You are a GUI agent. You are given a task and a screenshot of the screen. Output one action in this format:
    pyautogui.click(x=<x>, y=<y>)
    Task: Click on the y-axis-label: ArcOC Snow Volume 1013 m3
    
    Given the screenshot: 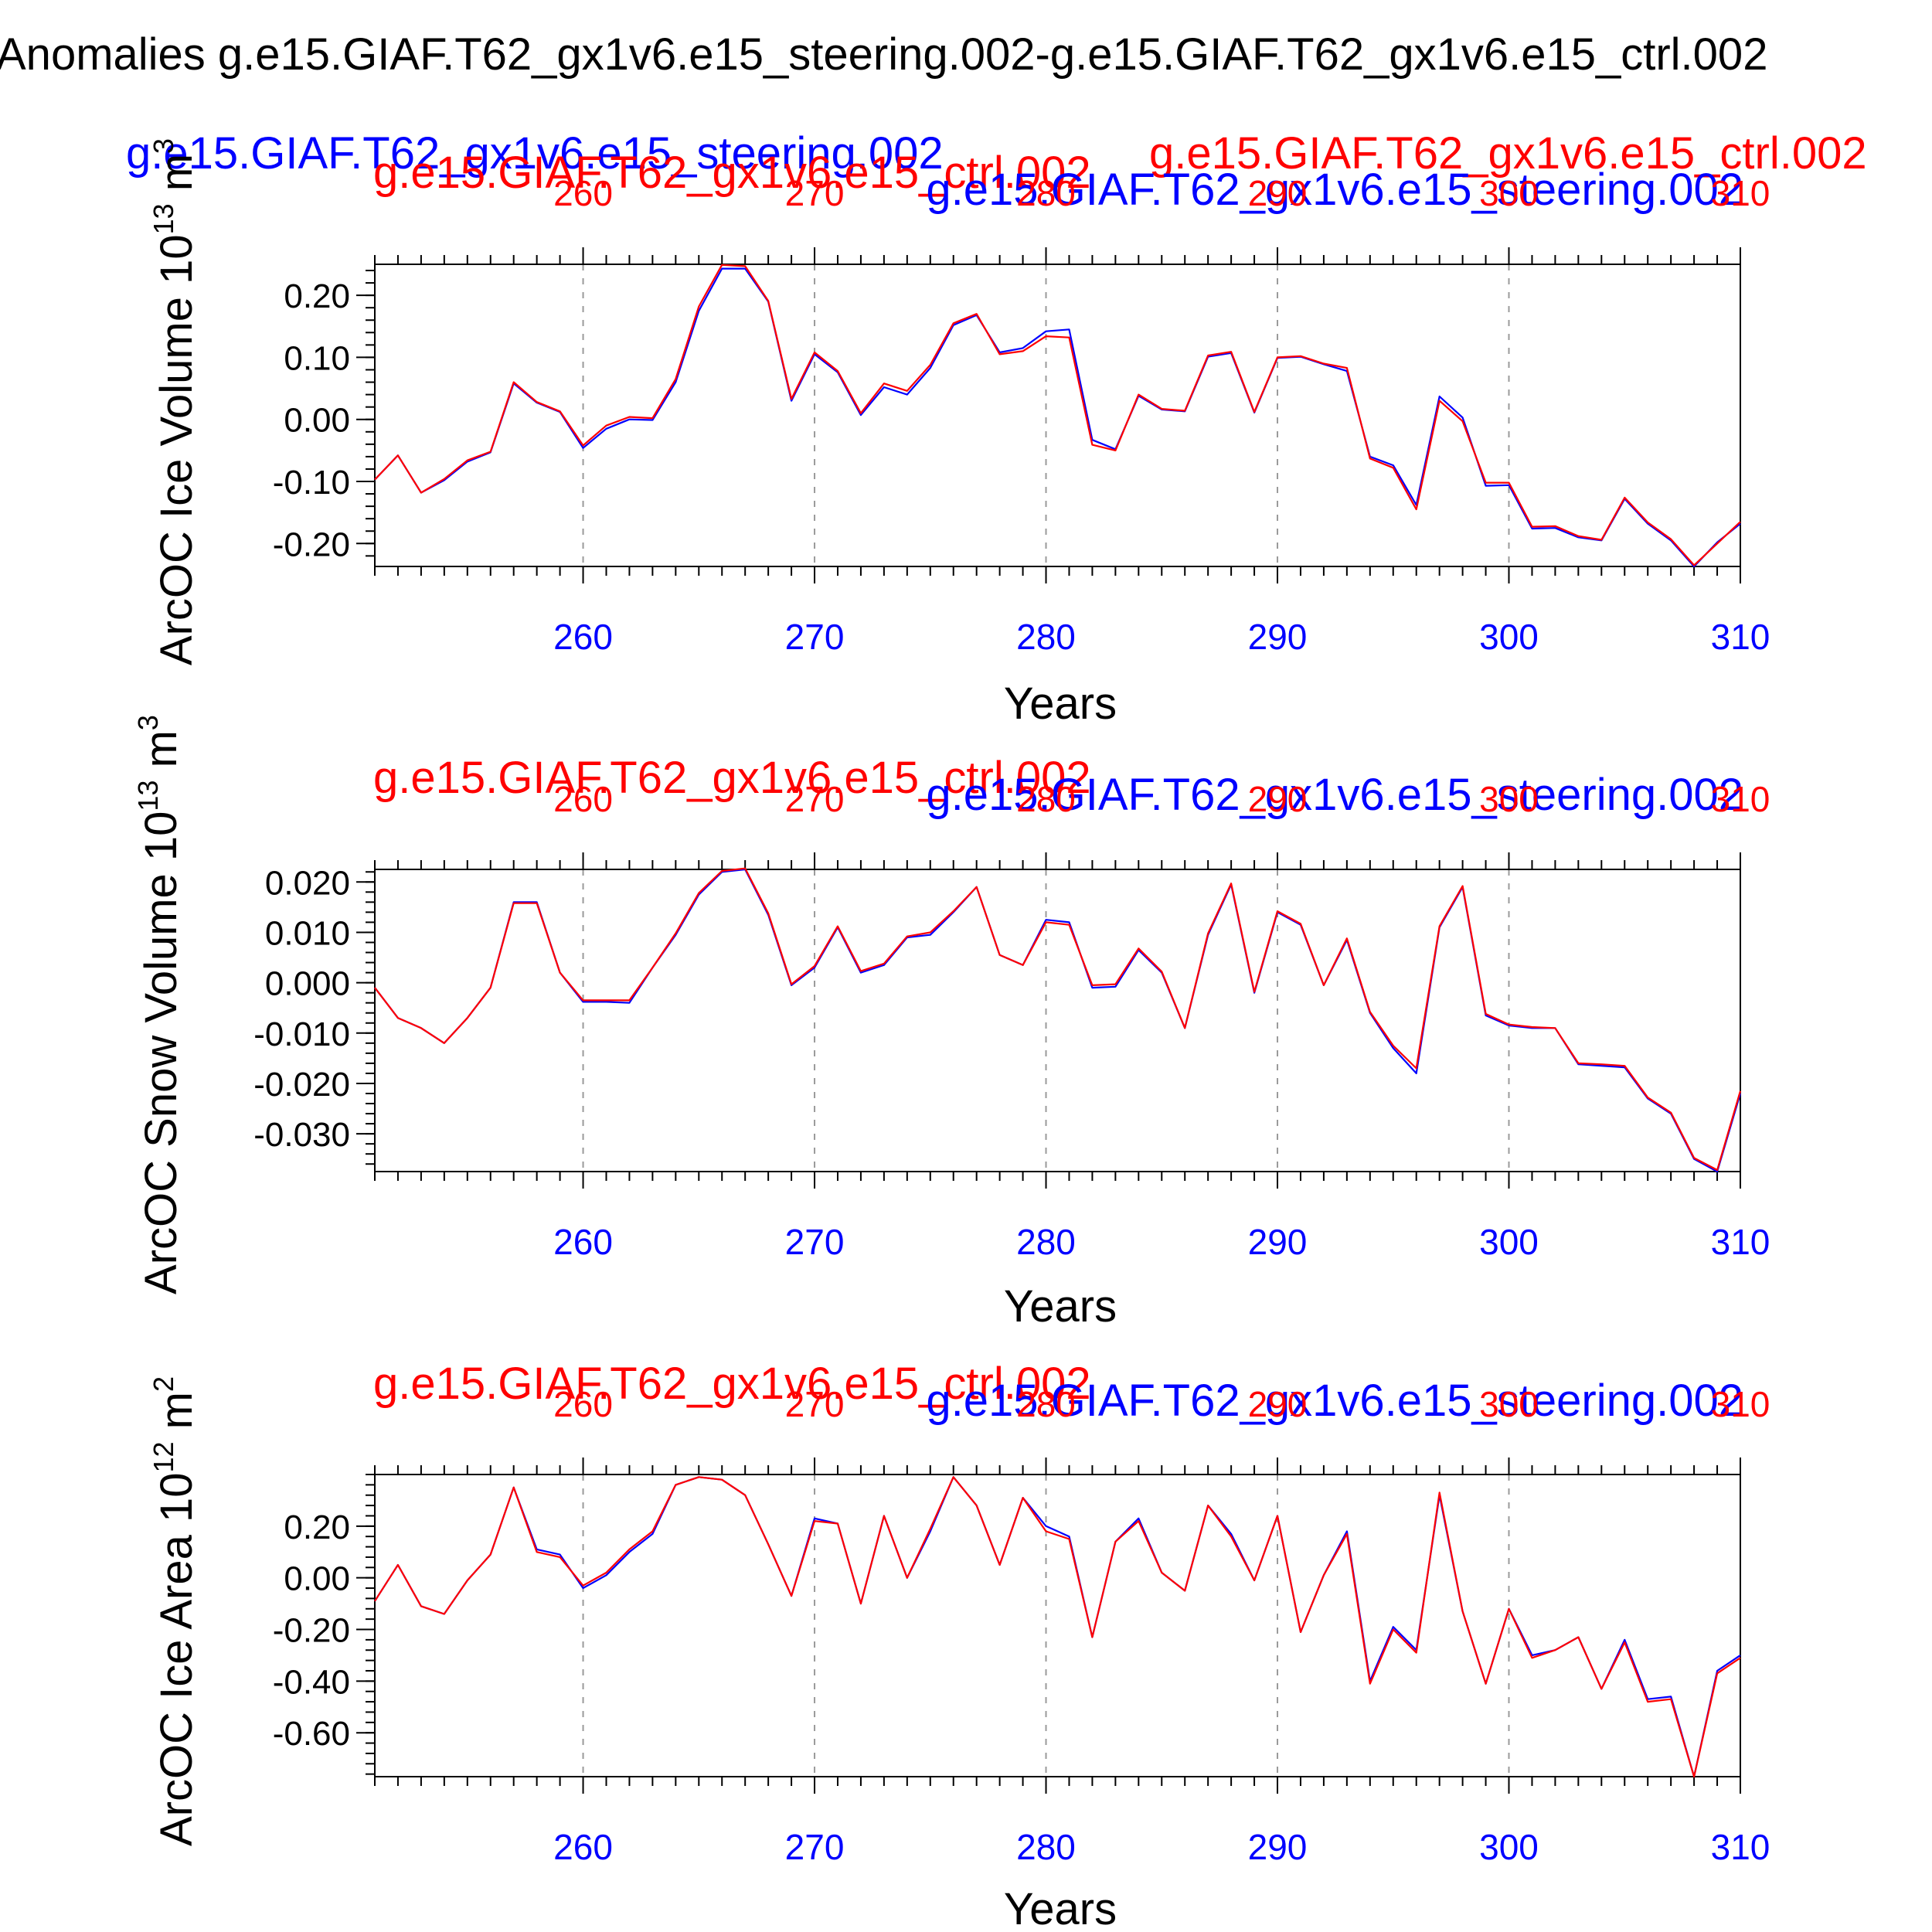 What is the action you would take?
    pyautogui.click(x=159, y=1005)
    